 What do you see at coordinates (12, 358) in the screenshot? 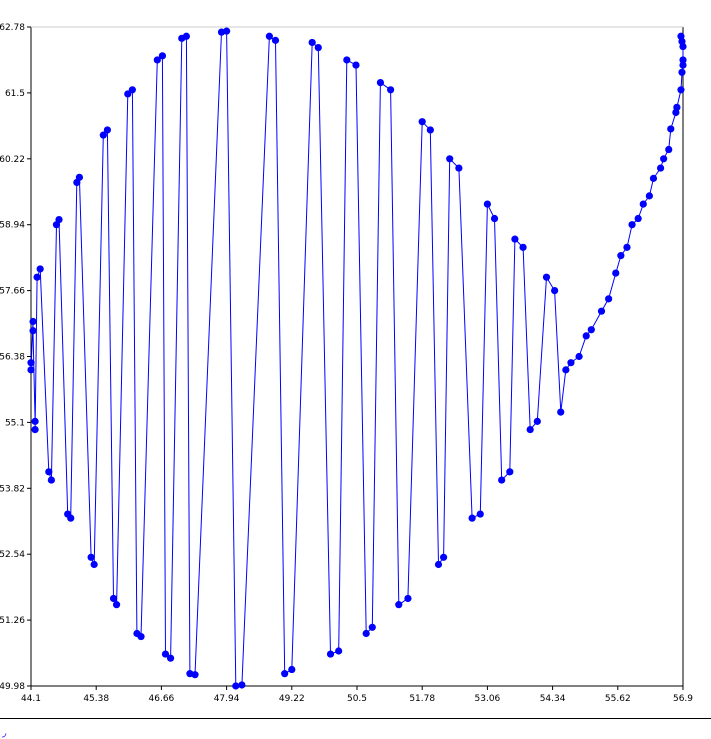
I see `y-tick-label: 56.38` at bounding box center [12, 358].